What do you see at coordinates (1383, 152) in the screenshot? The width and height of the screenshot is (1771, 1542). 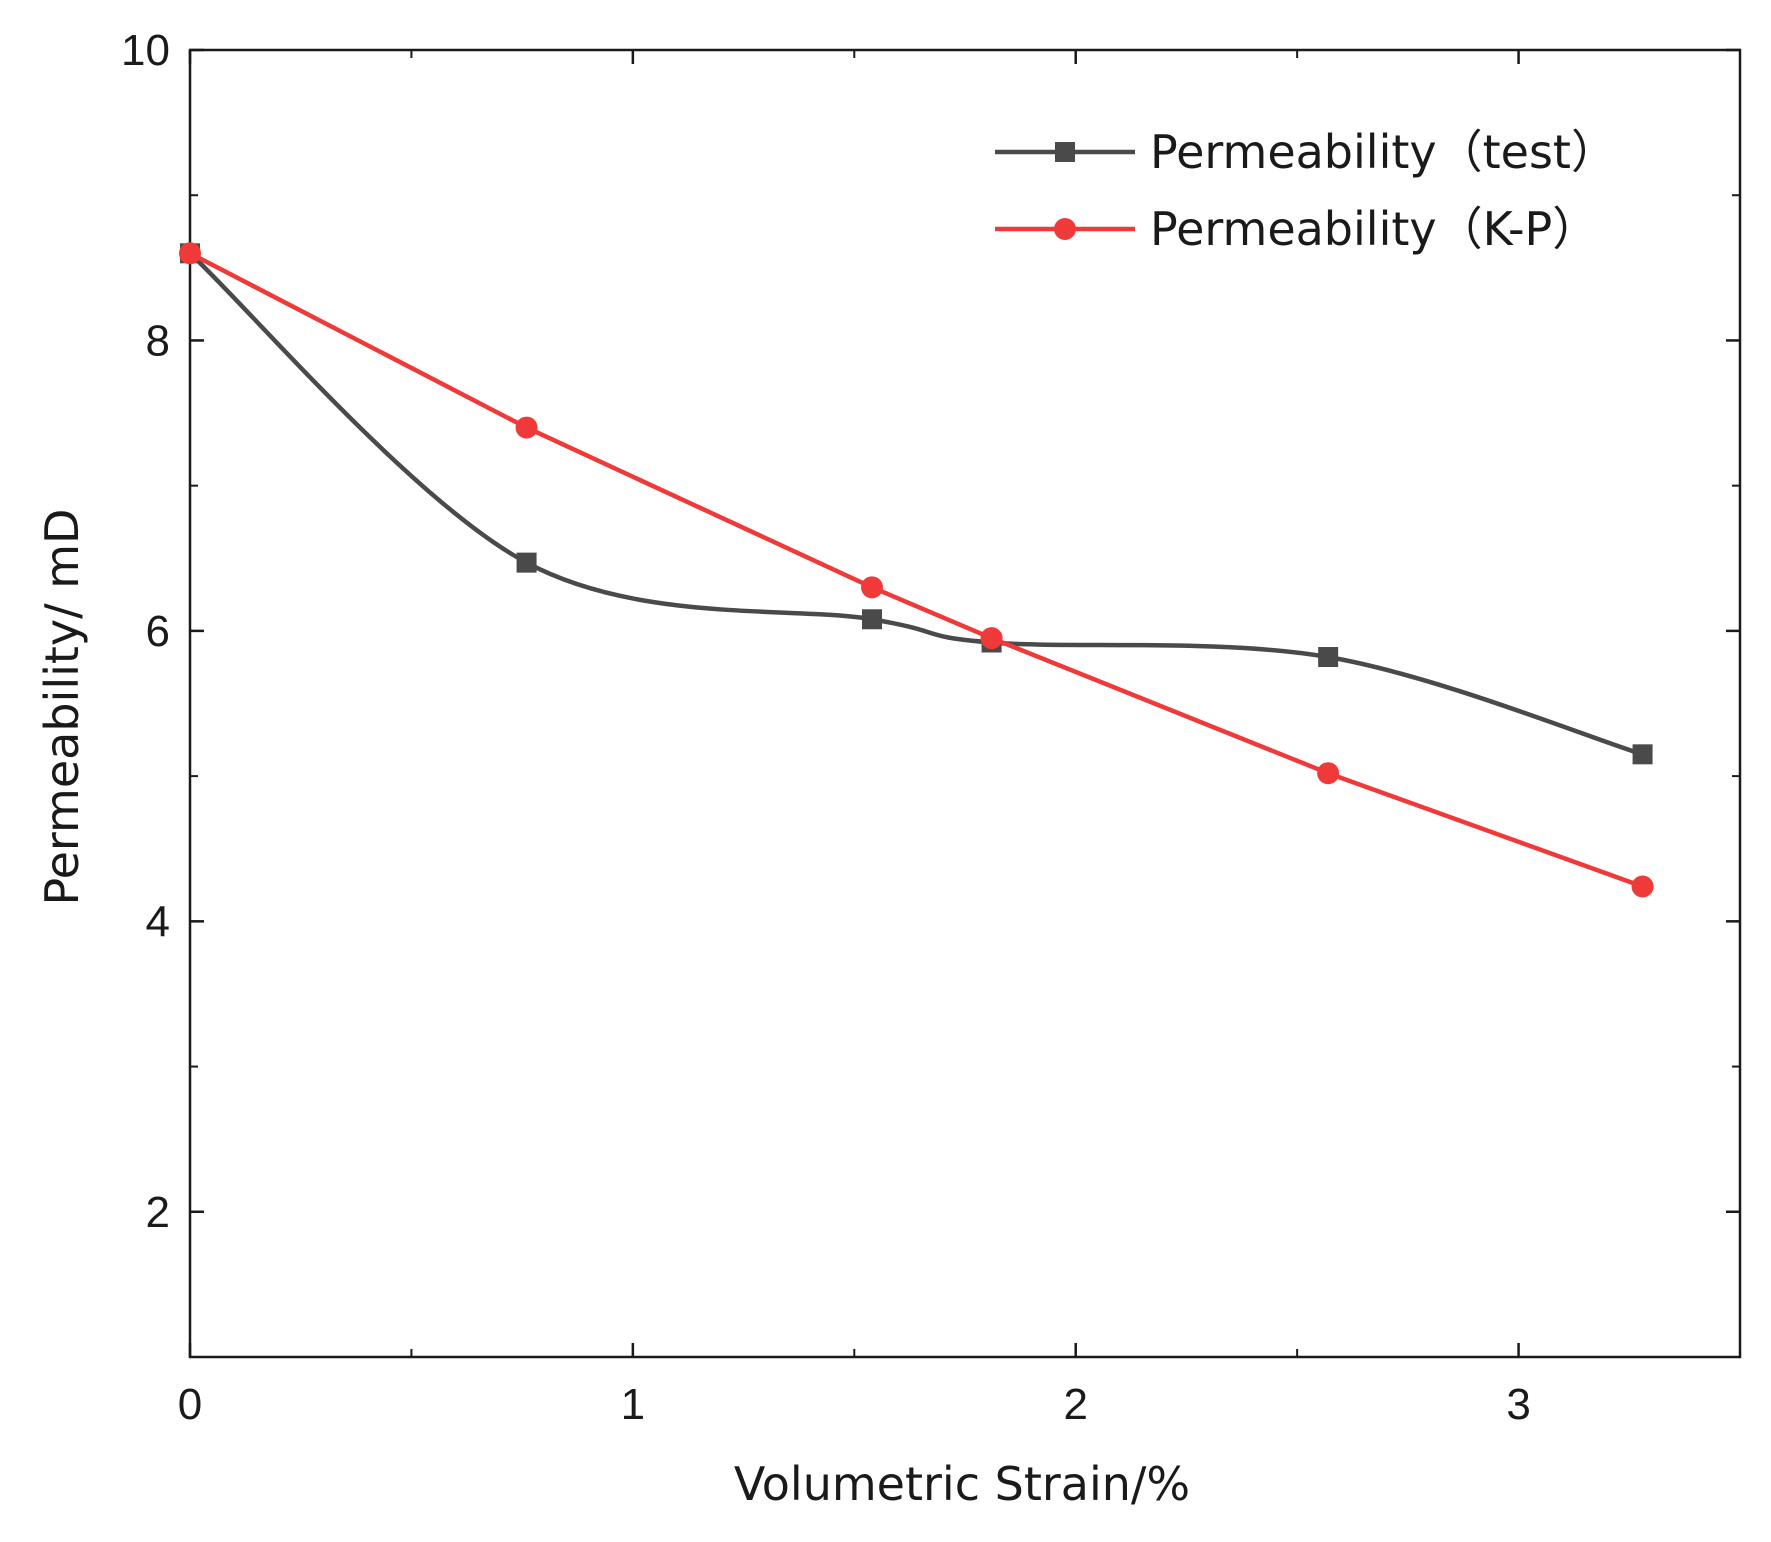 I see `legend-label-test: Permeability（test）` at bounding box center [1383, 152].